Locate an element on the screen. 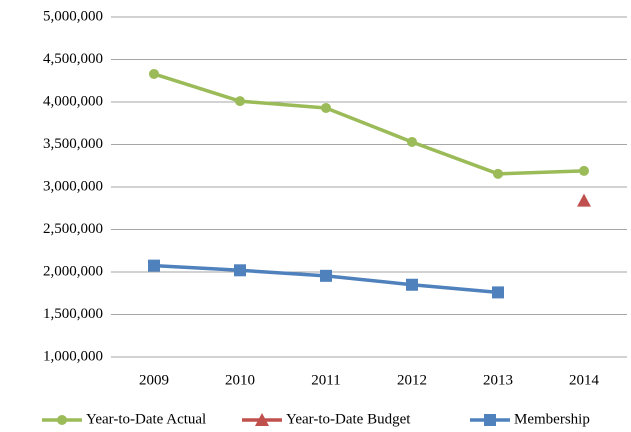  x-tick-label: 2009 is located at coordinates (154, 380).